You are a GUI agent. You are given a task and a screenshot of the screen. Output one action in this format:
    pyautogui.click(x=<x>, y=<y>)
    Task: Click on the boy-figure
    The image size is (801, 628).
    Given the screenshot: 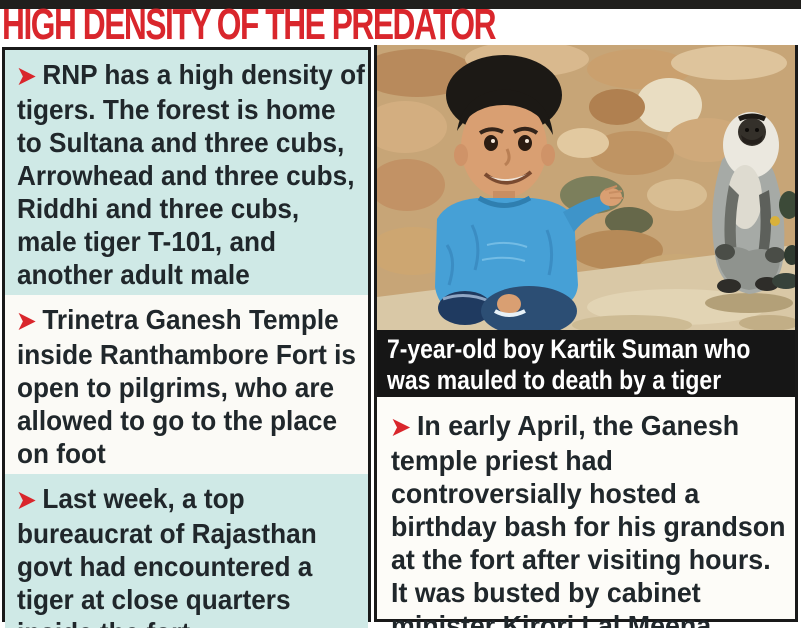 What is the action you would take?
    pyautogui.click(x=529, y=192)
    